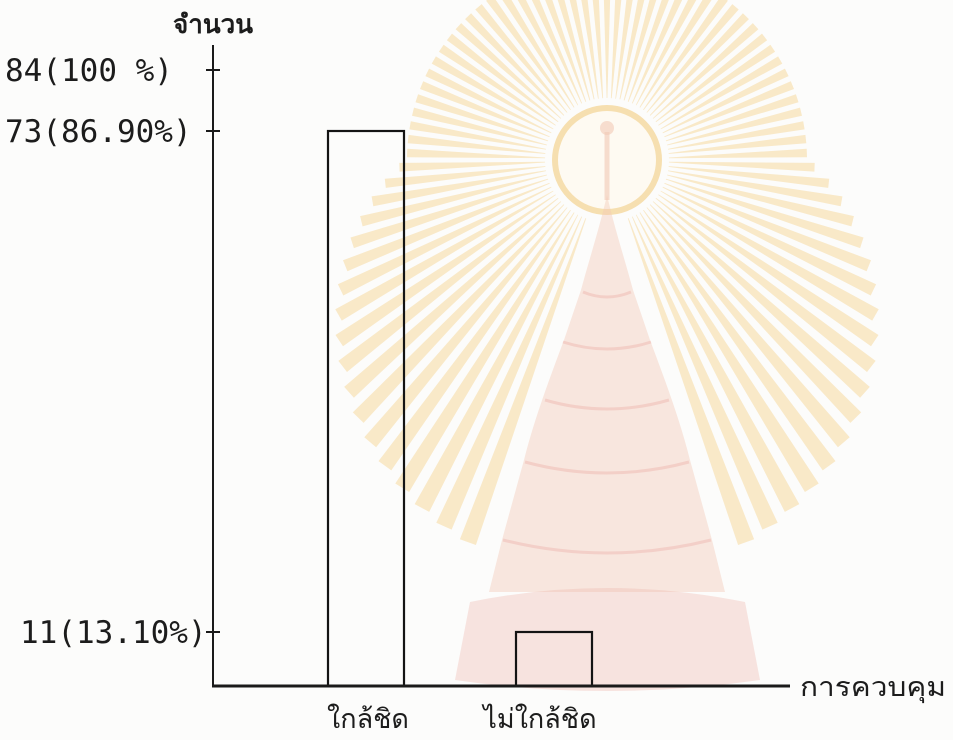 The width and height of the screenshot is (953, 740). I want to click on x-category-label: ไม่ใกล้ชิด, so click(538, 719).